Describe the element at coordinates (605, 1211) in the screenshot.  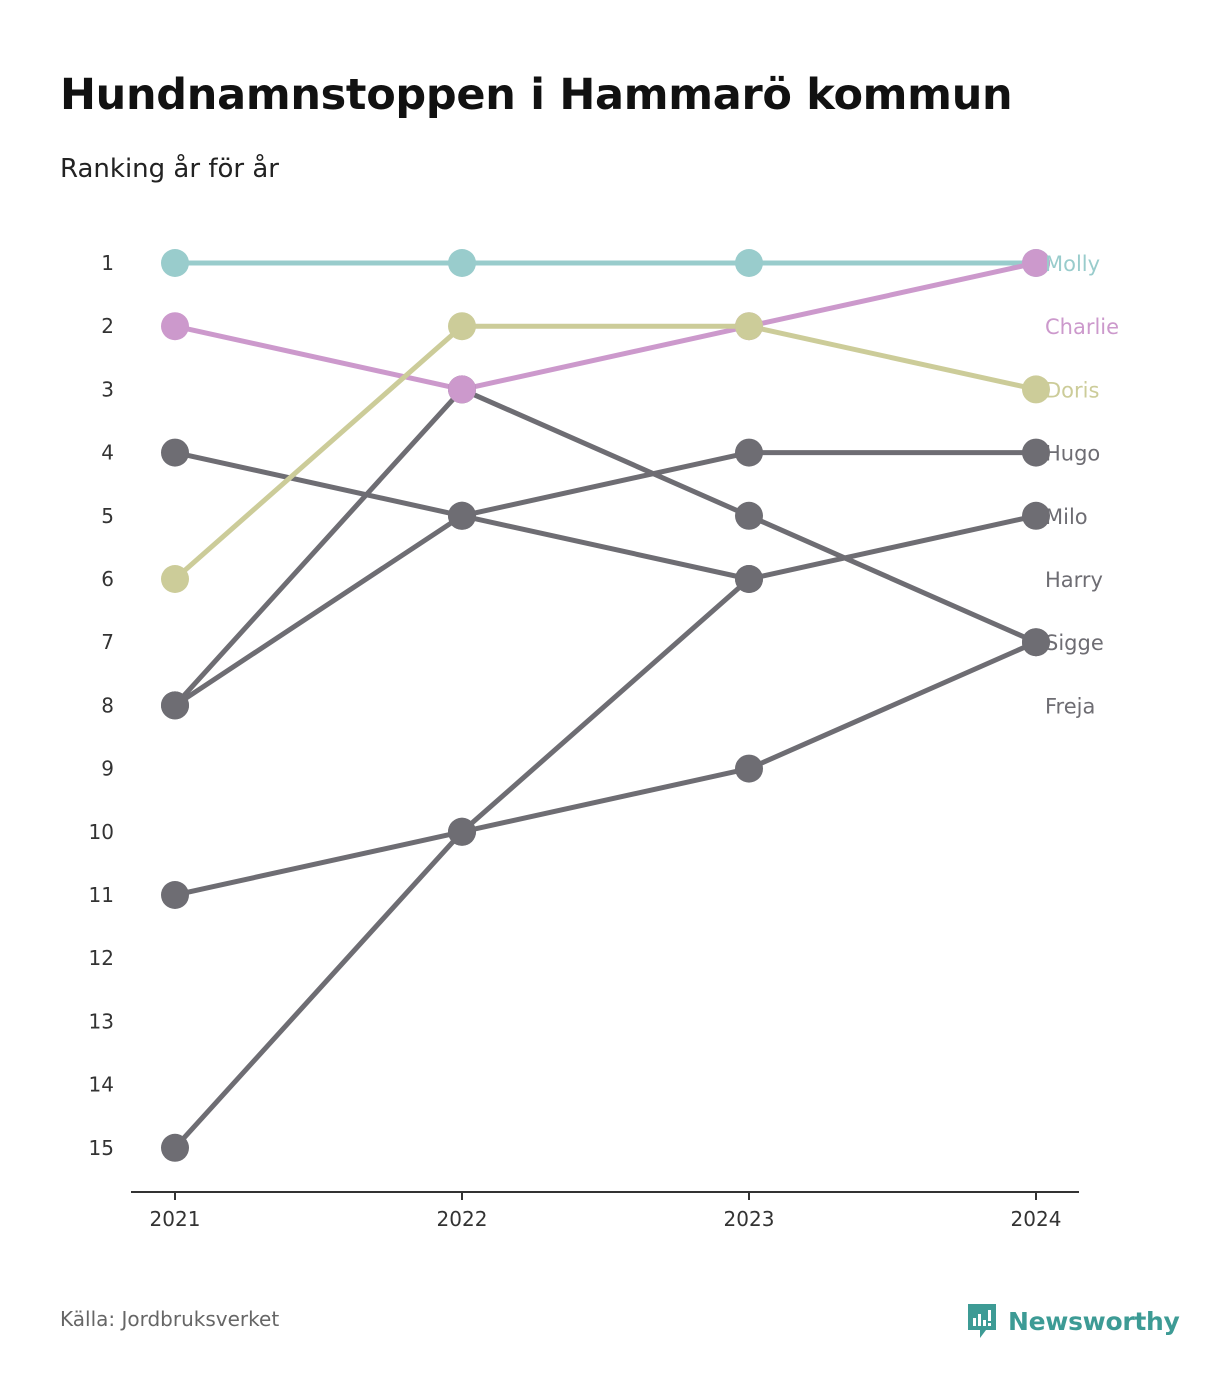
I see `year-axis: 2021 2022 2023 2024` at that location.